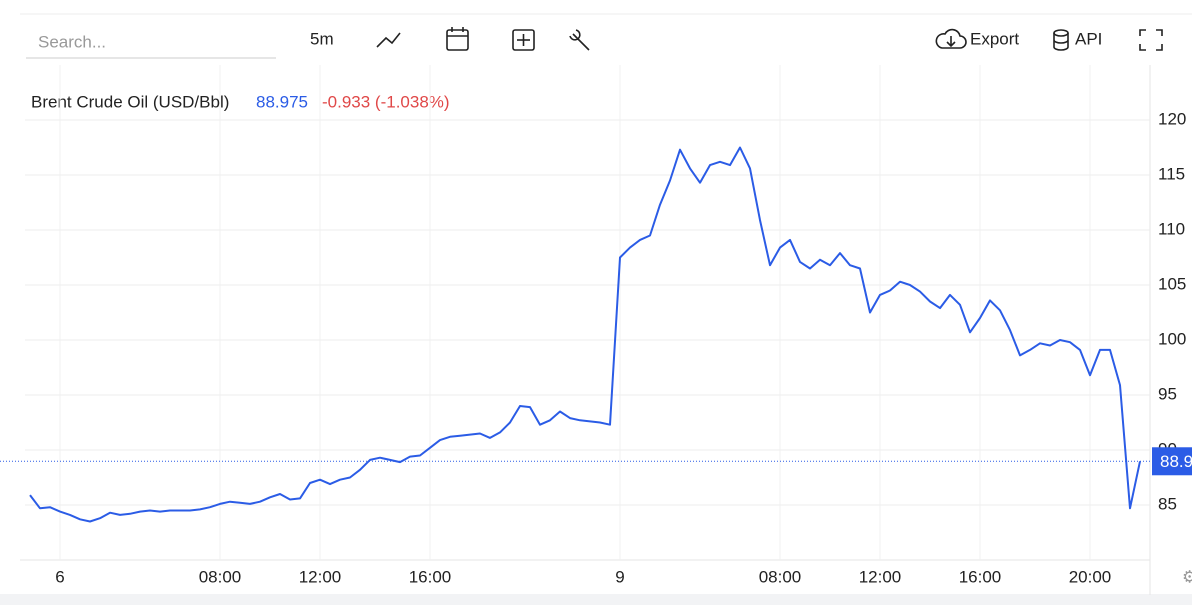 This screenshot has height=605, width=1192. I want to click on x-tick-label: 9, so click(619, 576).